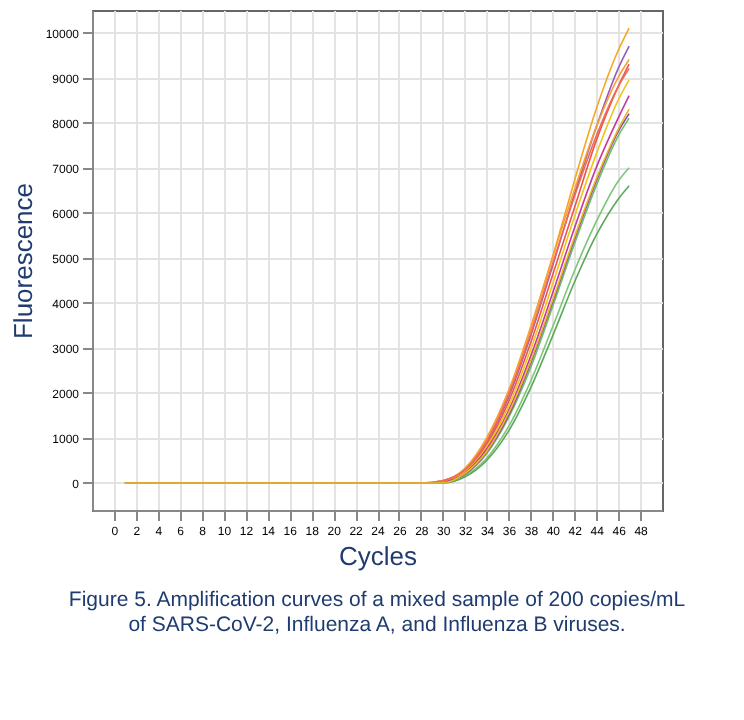  I want to click on y-axis-title: Fluorescence, so click(22, 261).